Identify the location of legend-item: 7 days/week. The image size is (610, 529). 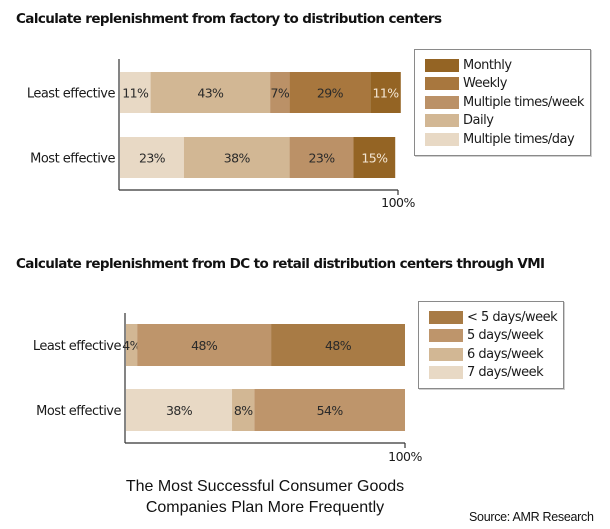
(493, 373).